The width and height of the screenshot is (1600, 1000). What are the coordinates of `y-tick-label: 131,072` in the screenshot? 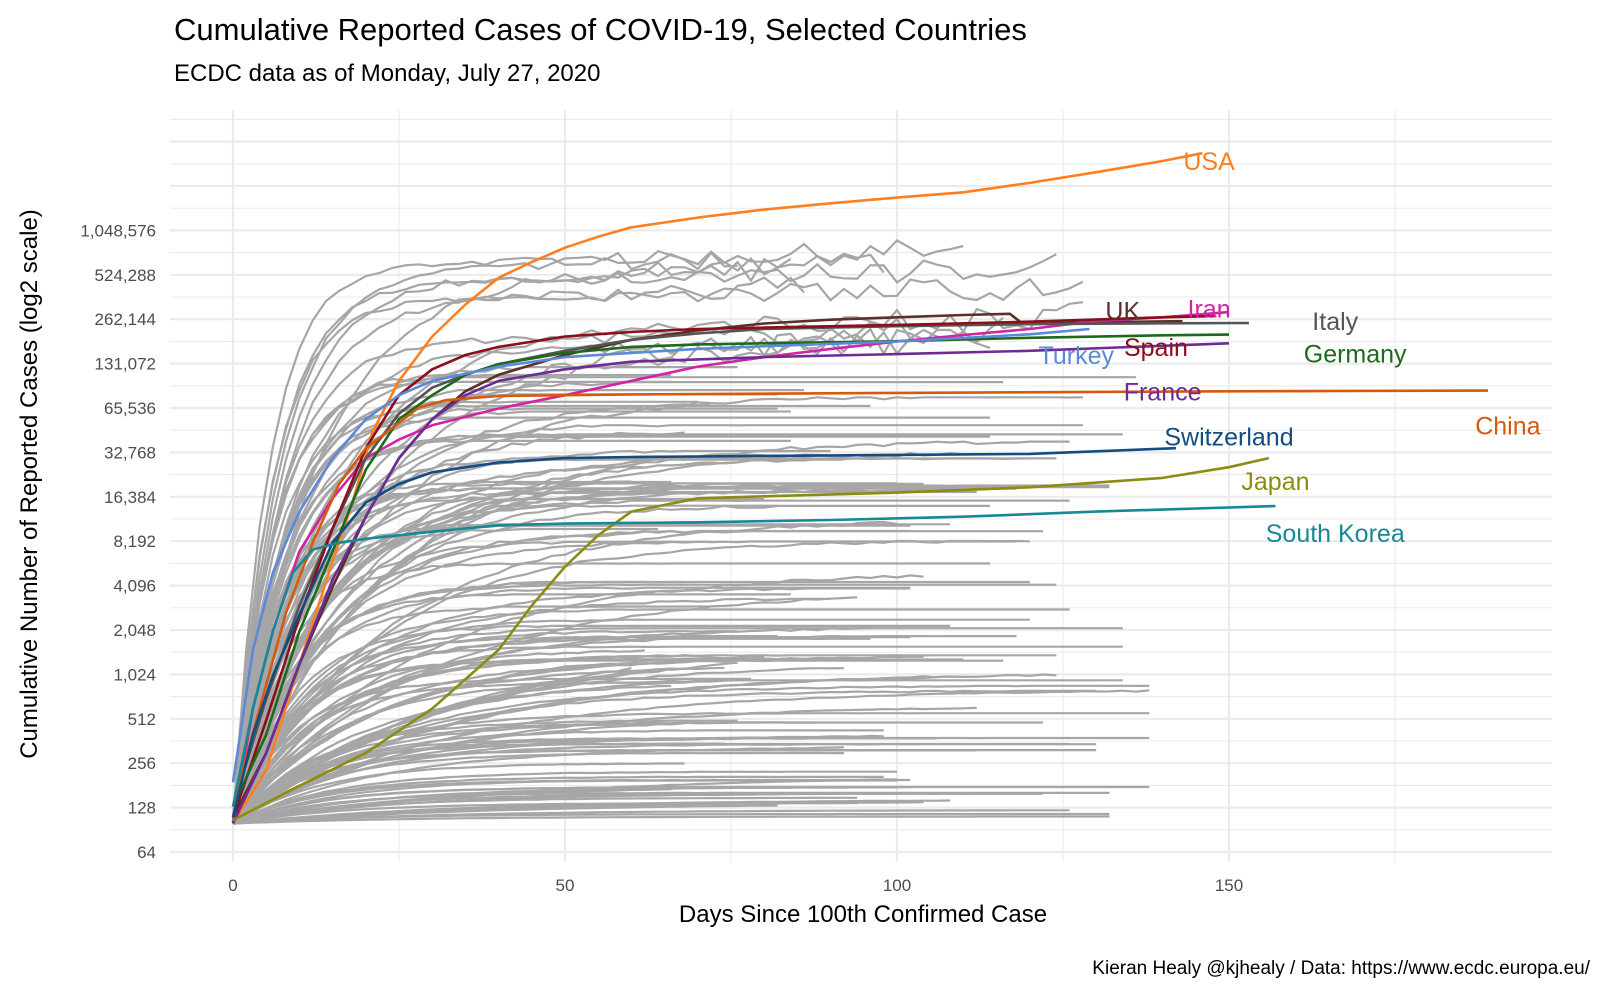 It's located at (125, 364).